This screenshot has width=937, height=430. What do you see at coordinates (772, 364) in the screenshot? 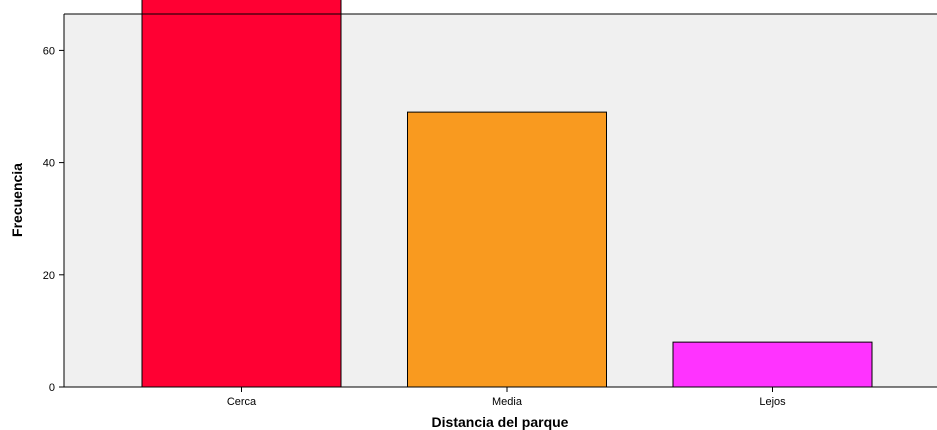
I see `bar-lejos` at bounding box center [772, 364].